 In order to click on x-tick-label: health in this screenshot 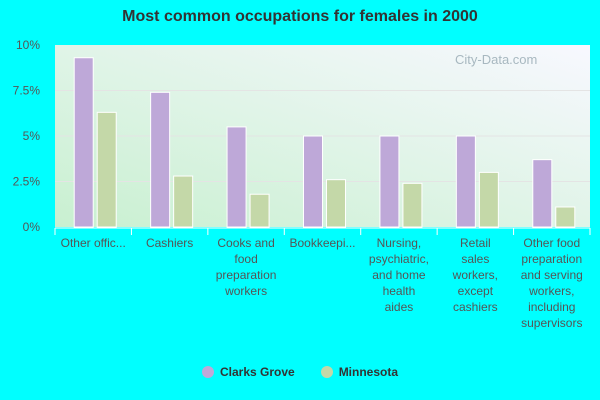, I will do `click(399, 291)`.